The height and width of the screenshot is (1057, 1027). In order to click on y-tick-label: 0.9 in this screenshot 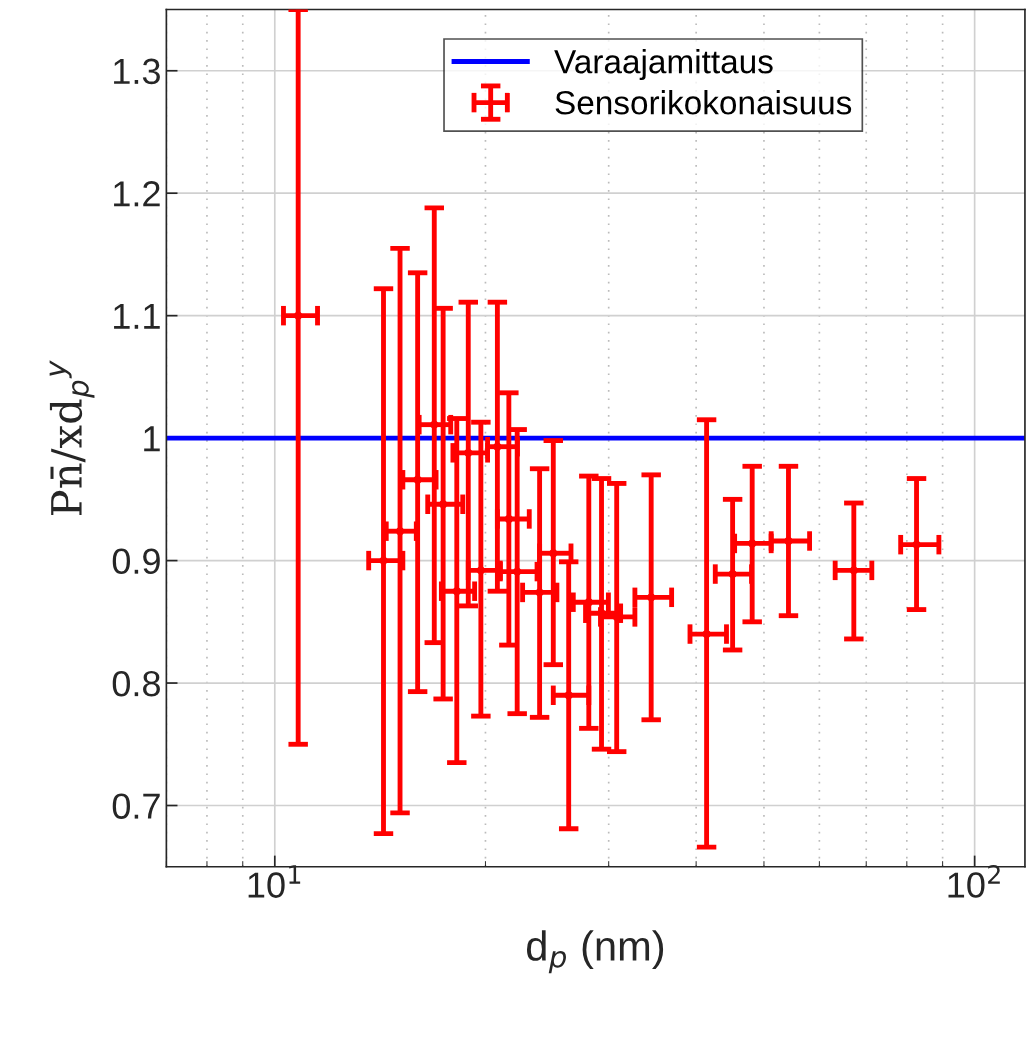, I will do `click(136, 561)`.